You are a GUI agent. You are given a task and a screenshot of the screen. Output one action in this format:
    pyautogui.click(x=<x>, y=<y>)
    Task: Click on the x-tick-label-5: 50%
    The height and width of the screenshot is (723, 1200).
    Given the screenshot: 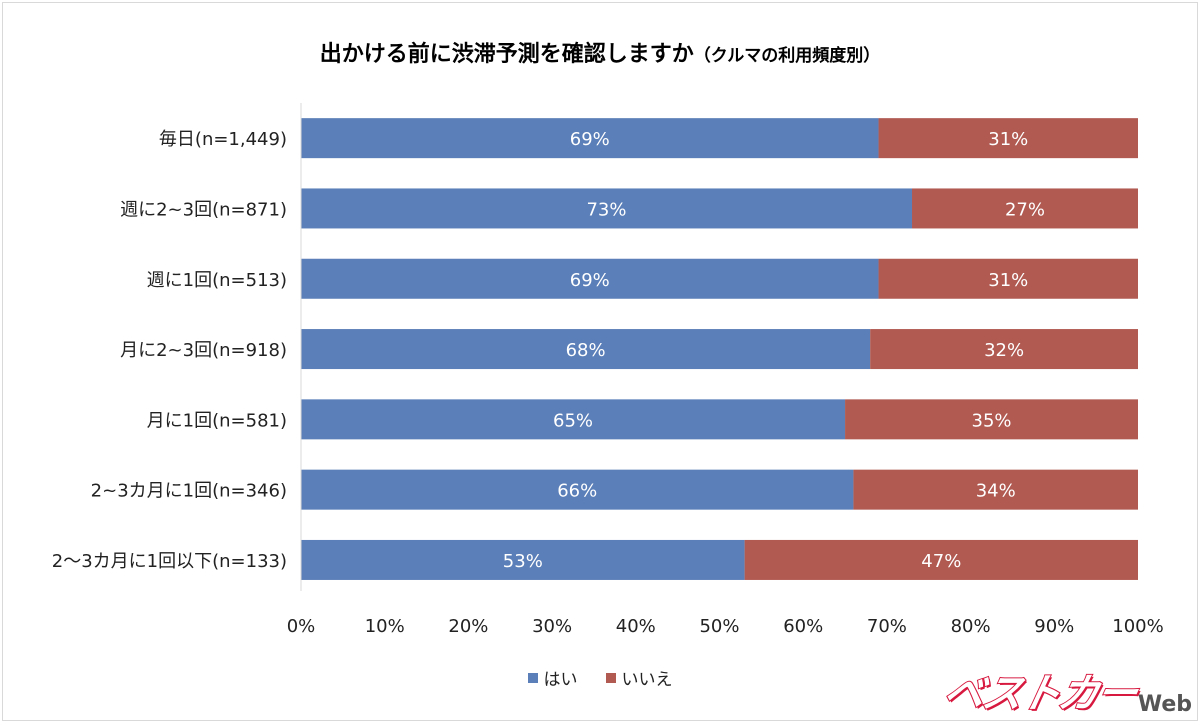 What is the action you would take?
    pyautogui.click(x=719, y=626)
    